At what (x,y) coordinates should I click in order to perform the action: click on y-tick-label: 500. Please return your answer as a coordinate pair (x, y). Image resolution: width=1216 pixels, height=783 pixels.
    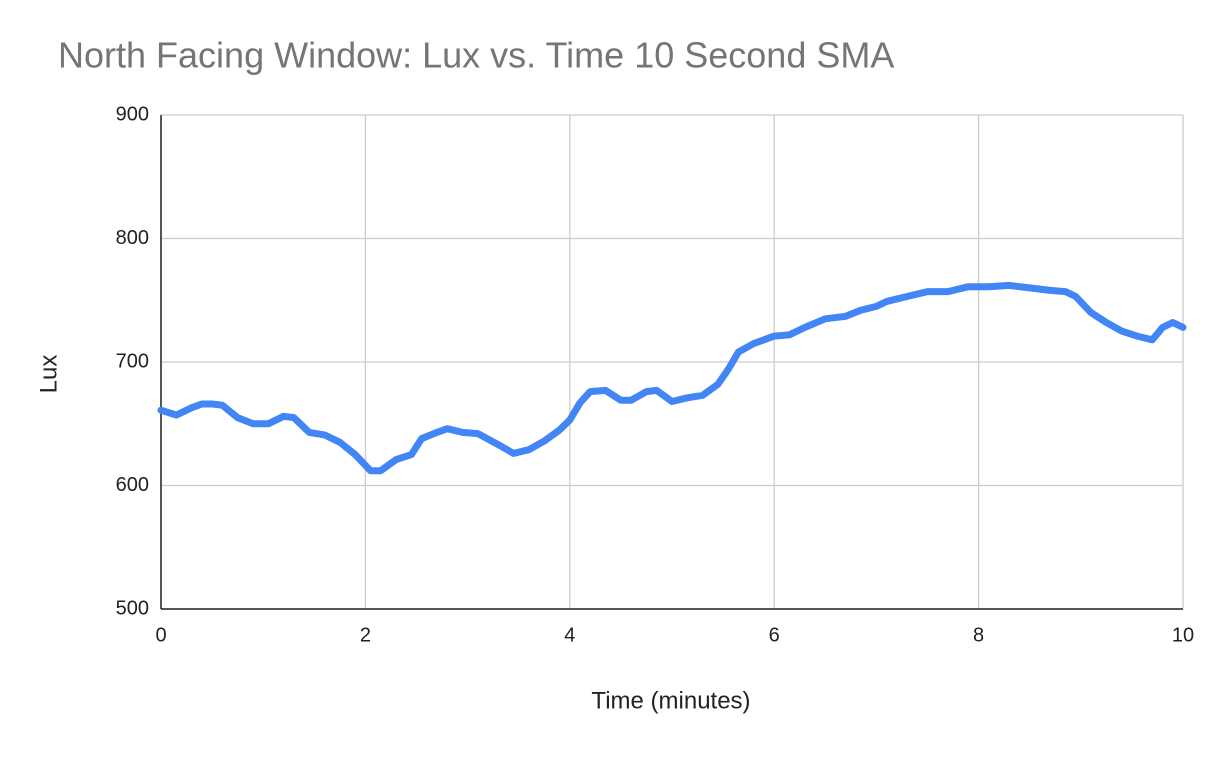
    Looking at the image, I should click on (132, 608).